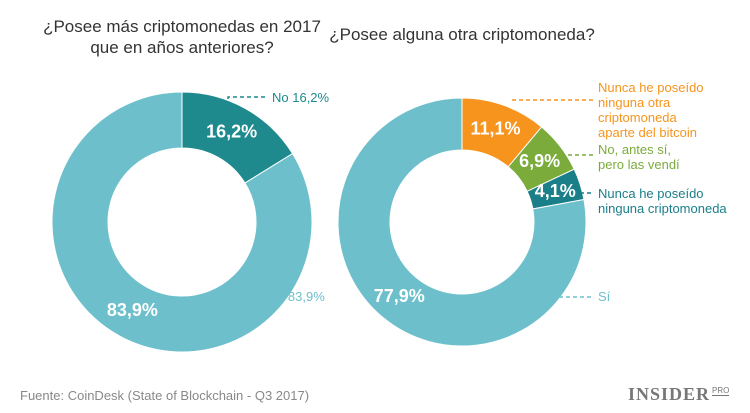 The image size is (750, 413). What do you see at coordinates (721, 391) in the screenshot?
I see `logo-tag: PRO` at bounding box center [721, 391].